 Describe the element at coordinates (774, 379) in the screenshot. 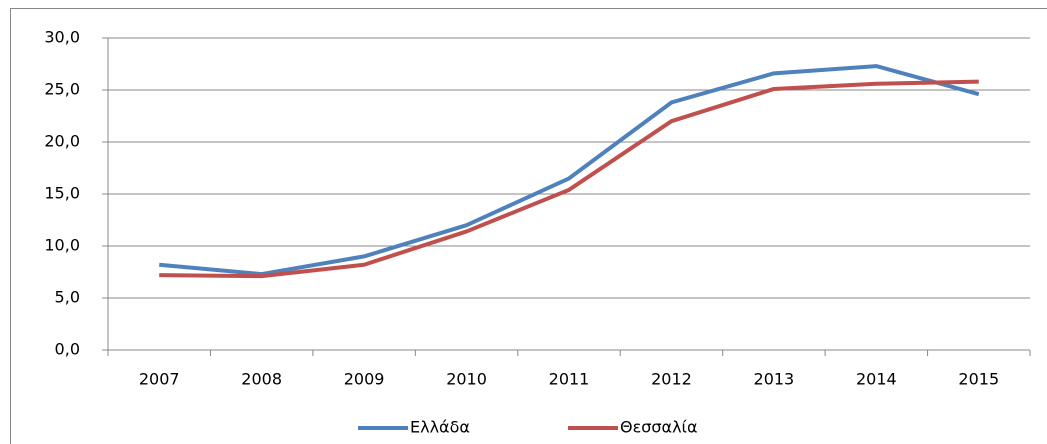

I see `x-tick-label: 2013` at that location.